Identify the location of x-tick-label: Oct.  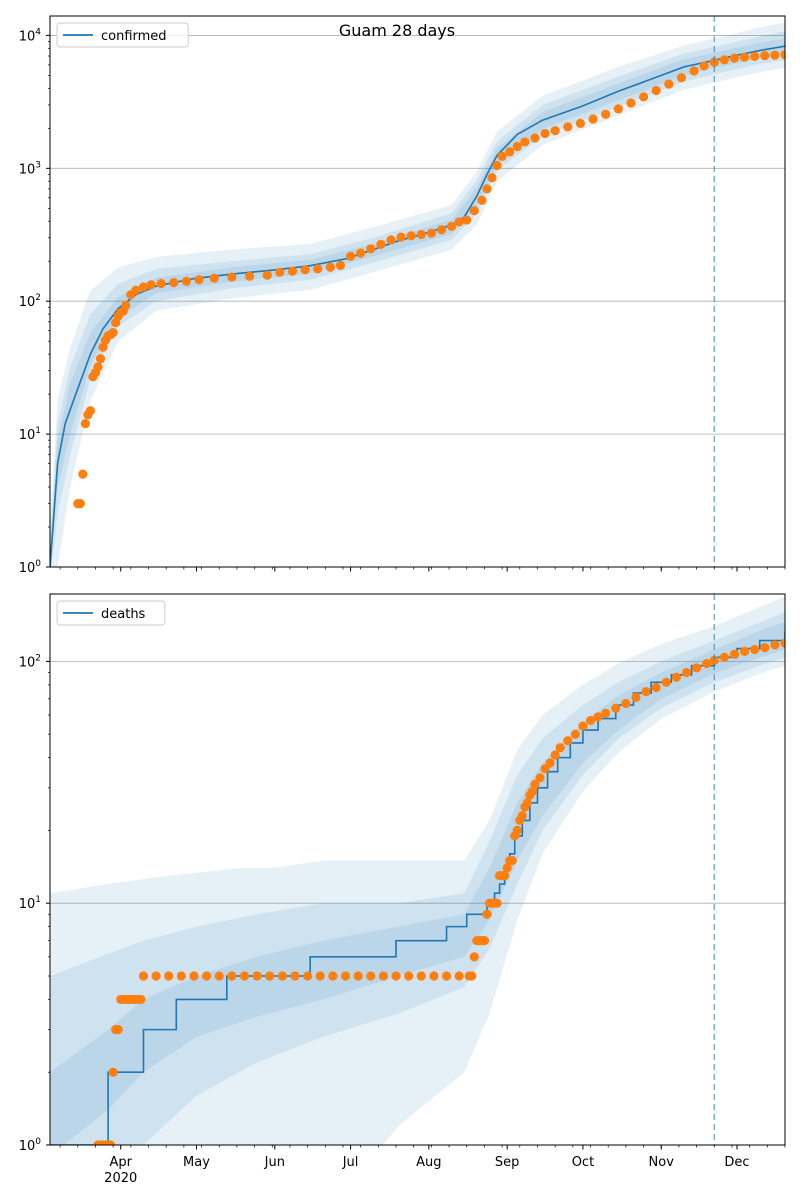
(583, 1162).